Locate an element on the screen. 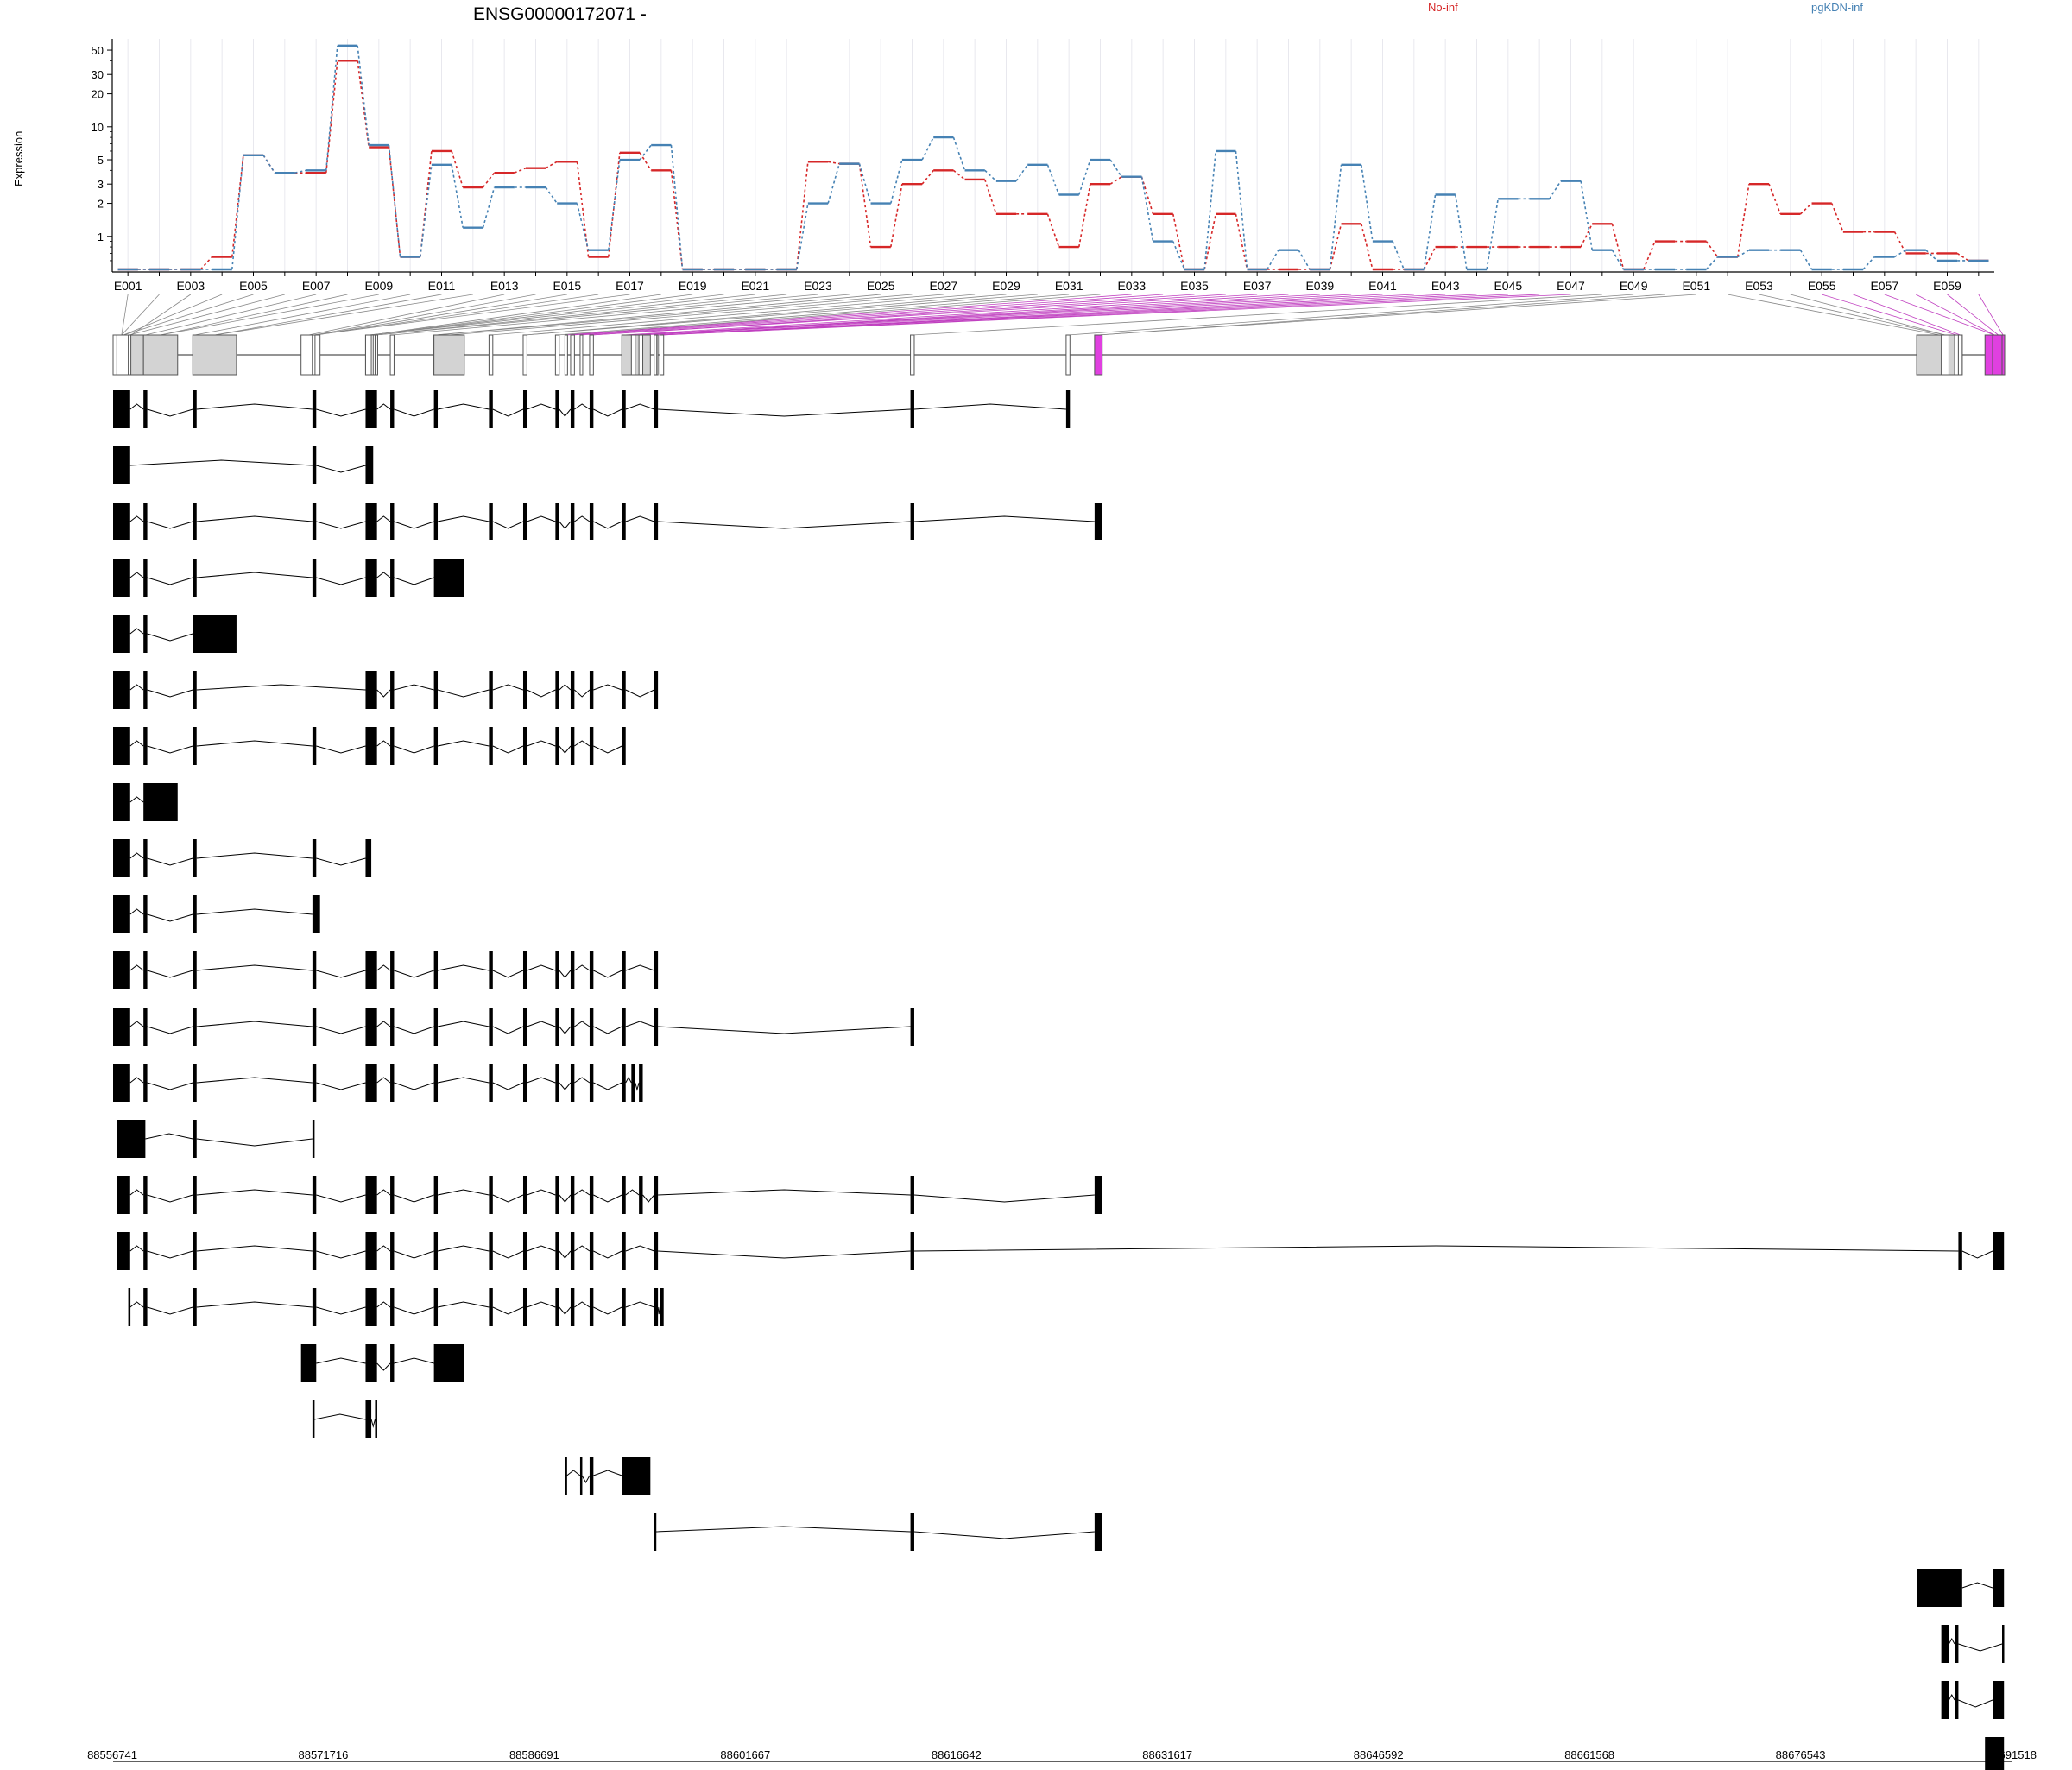 The image size is (2072, 1770). exon-label: E059 is located at coordinates (1947, 286).